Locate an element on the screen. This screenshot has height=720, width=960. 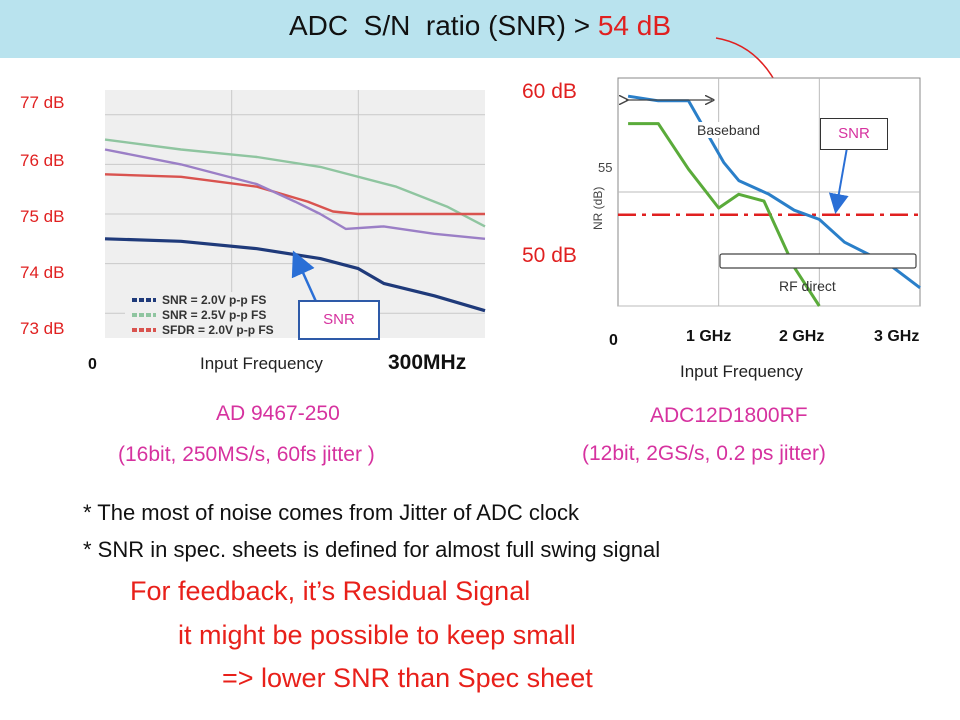
legend-label-snr-2p5v: SNR = 2.5V p-p FS is located at coordinates (214, 315).